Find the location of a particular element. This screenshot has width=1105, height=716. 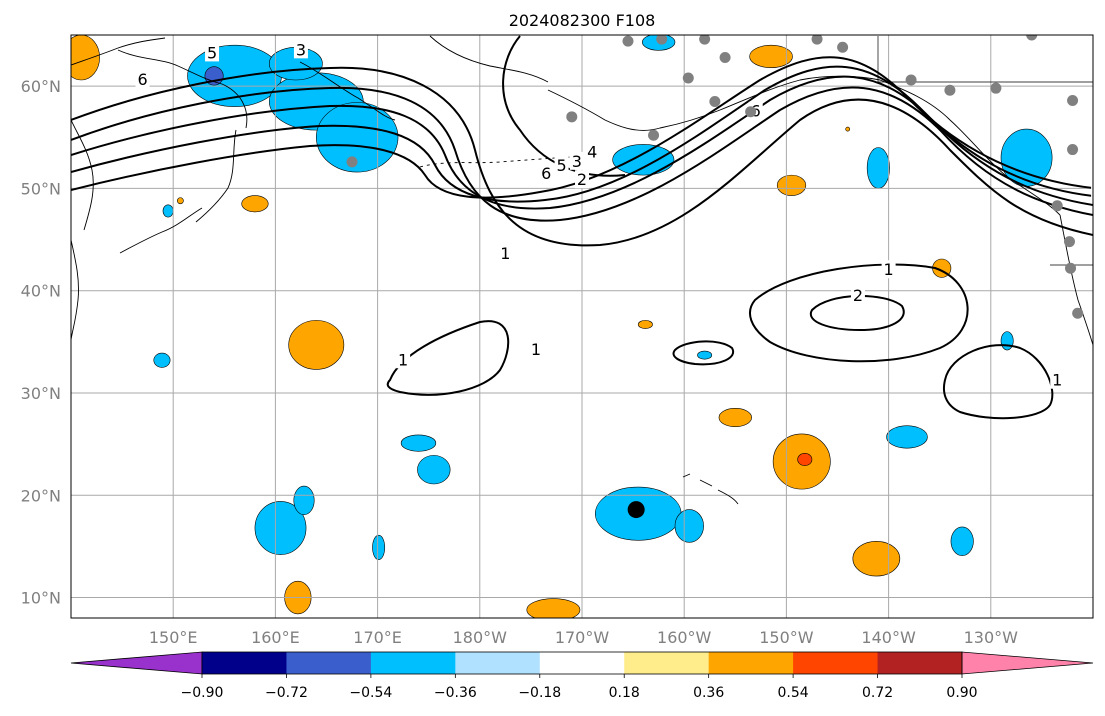

coastline-alaska-west is located at coordinates (634, 110).